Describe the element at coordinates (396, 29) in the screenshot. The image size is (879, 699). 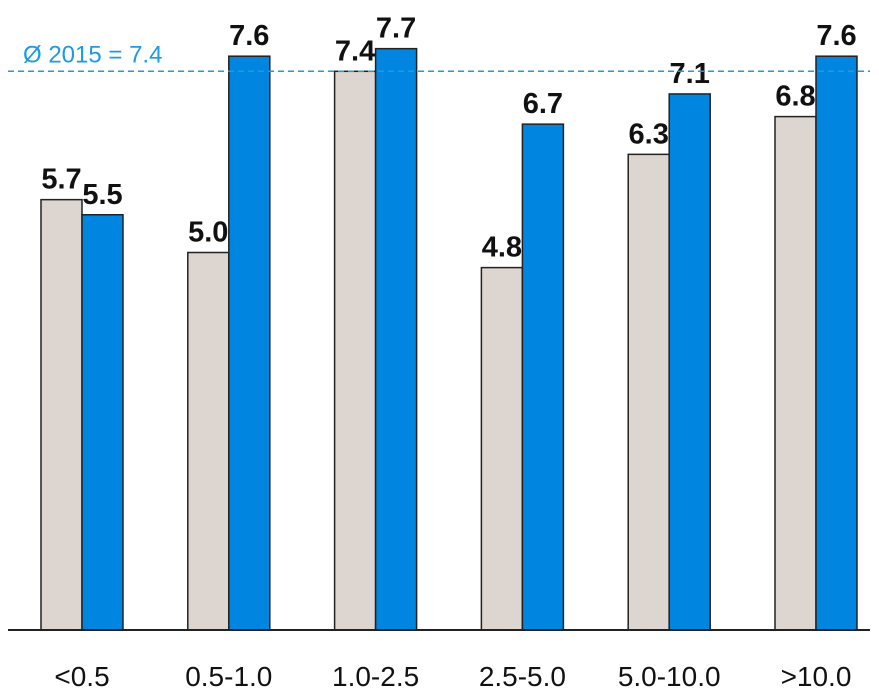
I see `value-label-series-2-2: 7.7` at that location.